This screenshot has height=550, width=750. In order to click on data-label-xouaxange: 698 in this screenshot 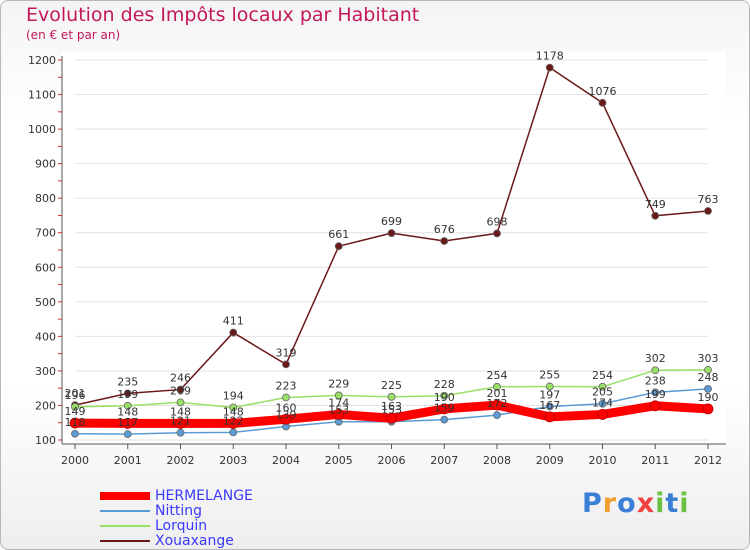, I will do `click(497, 221)`.